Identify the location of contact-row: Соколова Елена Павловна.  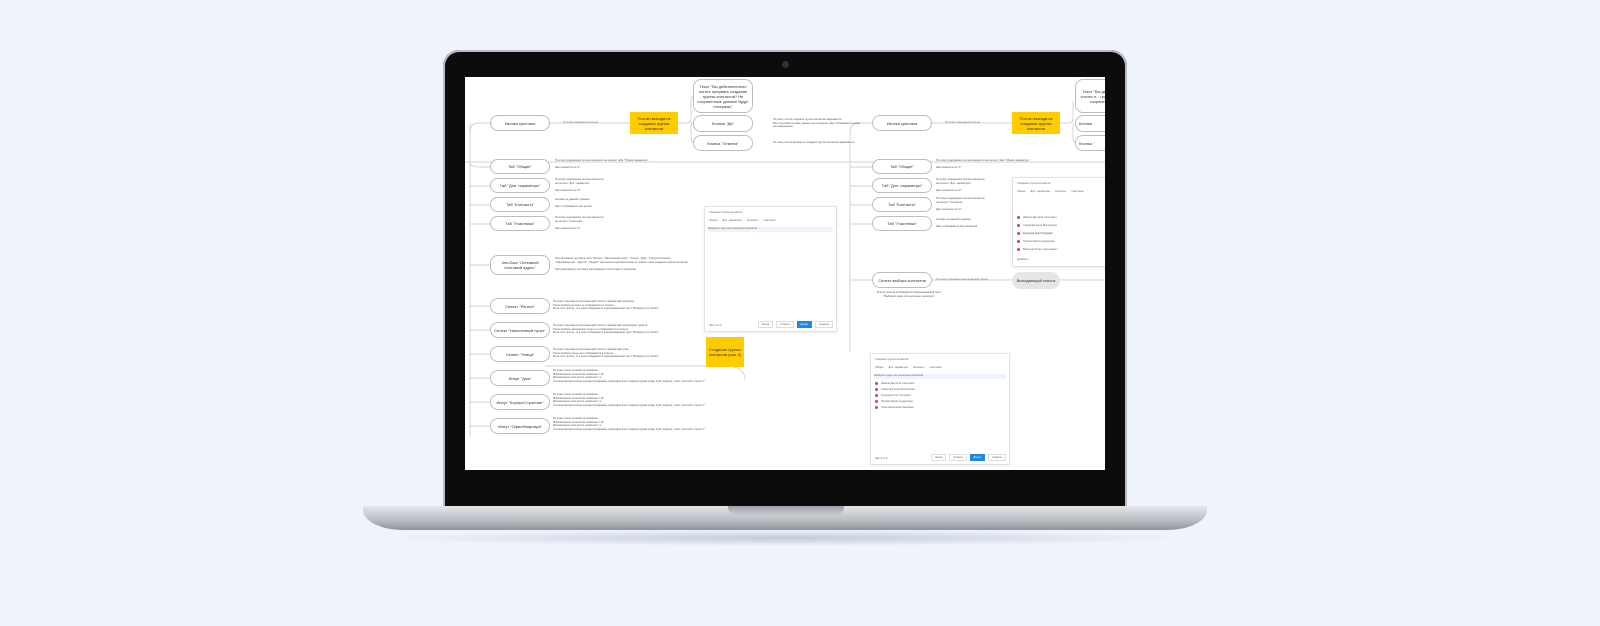
(897, 407).